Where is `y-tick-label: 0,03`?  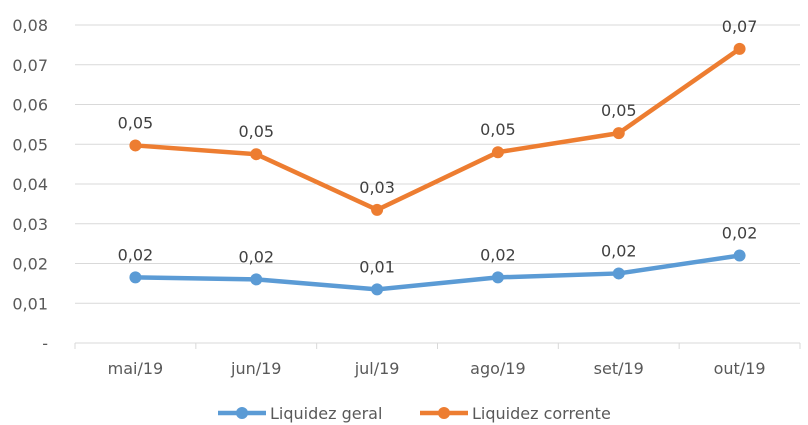 y-tick-label: 0,03 is located at coordinates (30, 224).